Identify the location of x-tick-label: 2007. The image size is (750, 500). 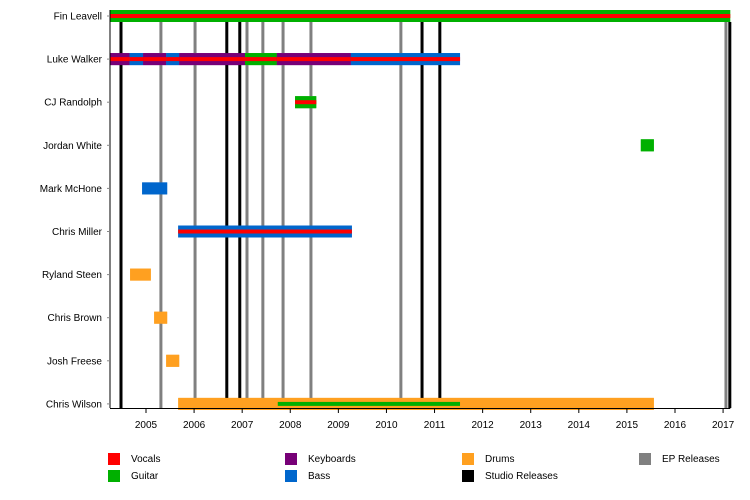
(242, 425).